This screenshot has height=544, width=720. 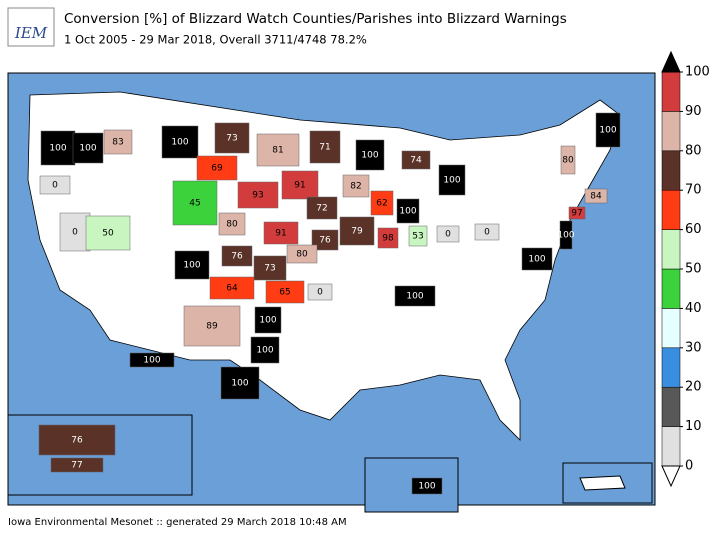 What do you see at coordinates (232, 289) in the screenshot?
I see `region-label: 64` at bounding box center [232, 289].